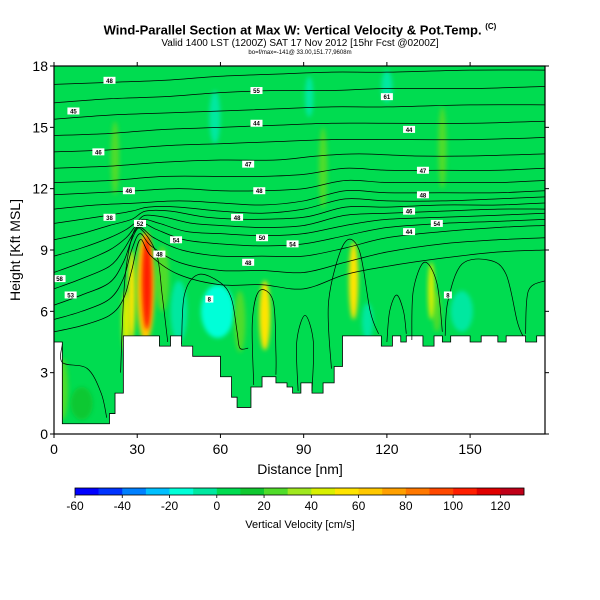 This screenshot has width=600, height=600. Describe the element at coordinates (123, 506) in the screenshot. I see `colorbar-tick-label: -40` at that location.